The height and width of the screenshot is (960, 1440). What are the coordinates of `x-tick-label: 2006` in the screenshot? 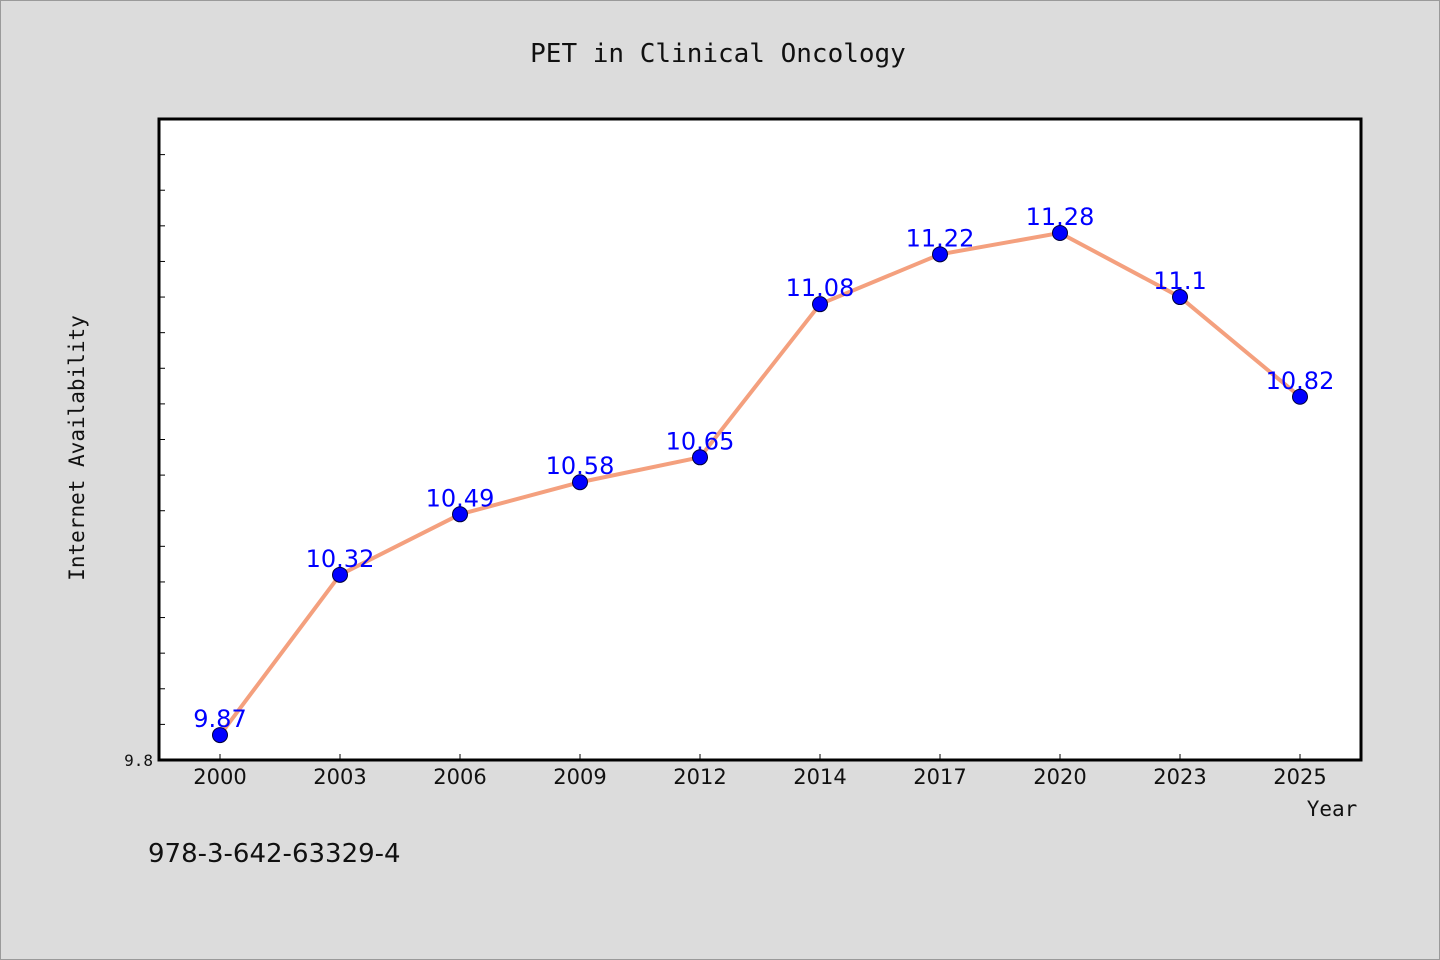 It's located at (459, 777).